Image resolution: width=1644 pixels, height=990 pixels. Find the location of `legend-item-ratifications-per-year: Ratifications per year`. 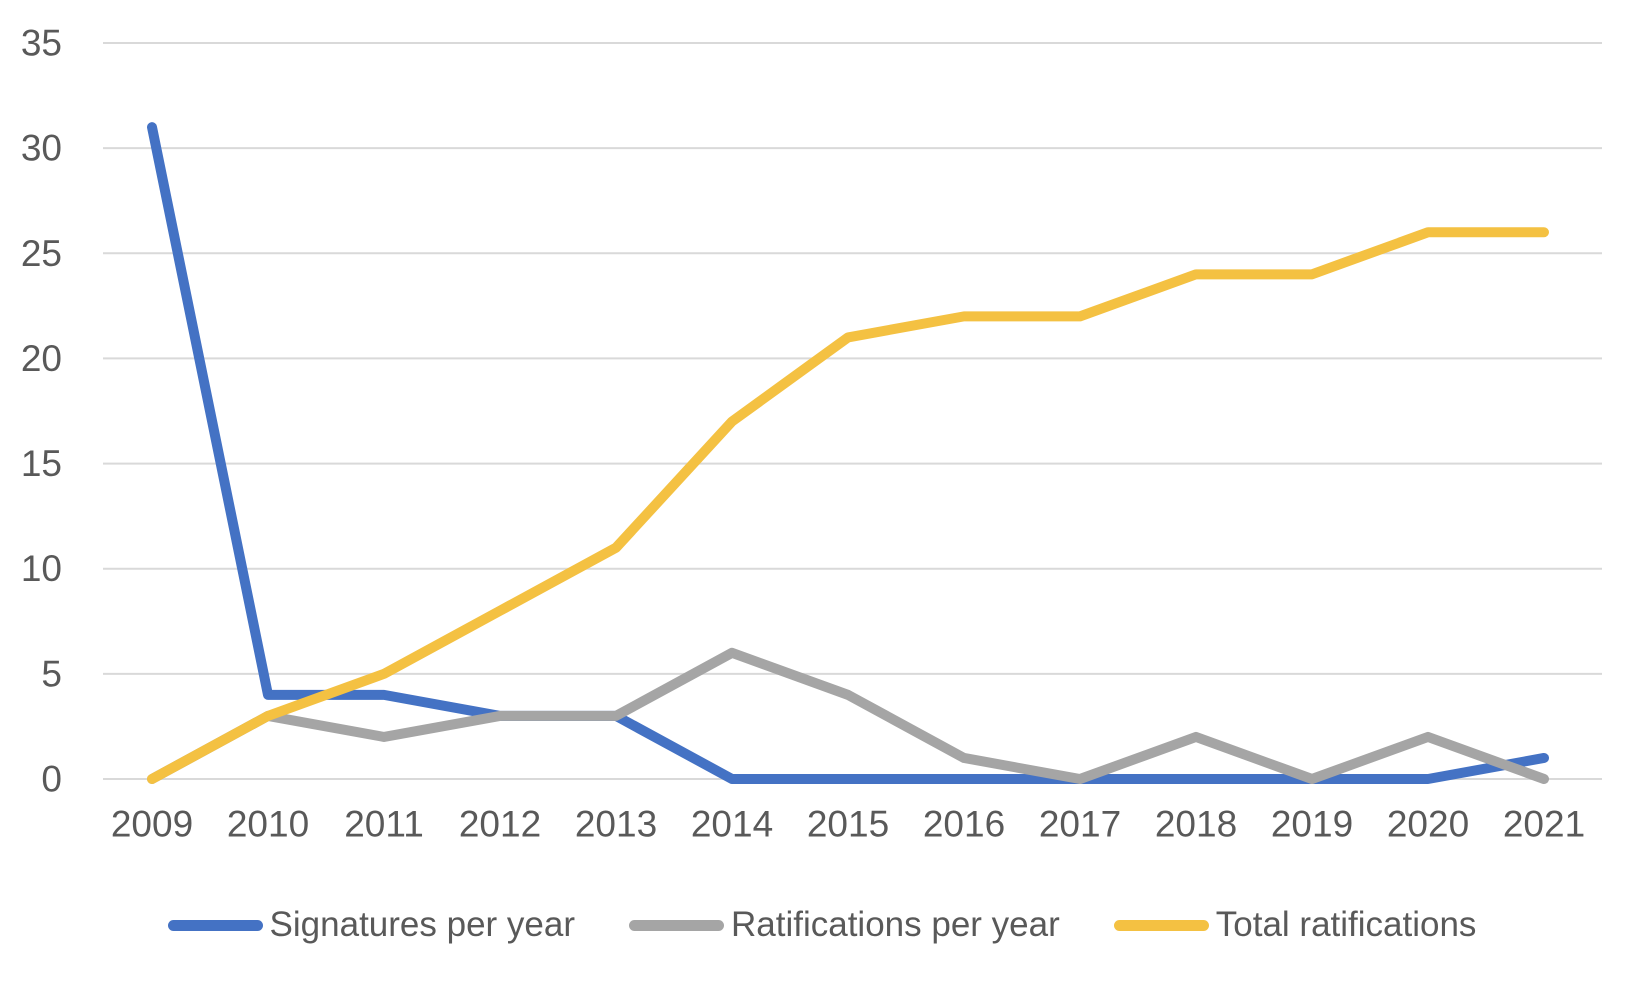

legend-item-ratifications-per-year: Ratifications per year is located at coordinates (844, 925).